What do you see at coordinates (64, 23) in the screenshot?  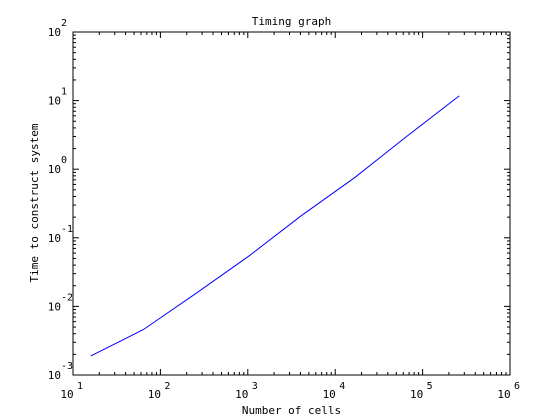 I see `y-tick-label-exponent: 2` at bounding box center [64, 23].